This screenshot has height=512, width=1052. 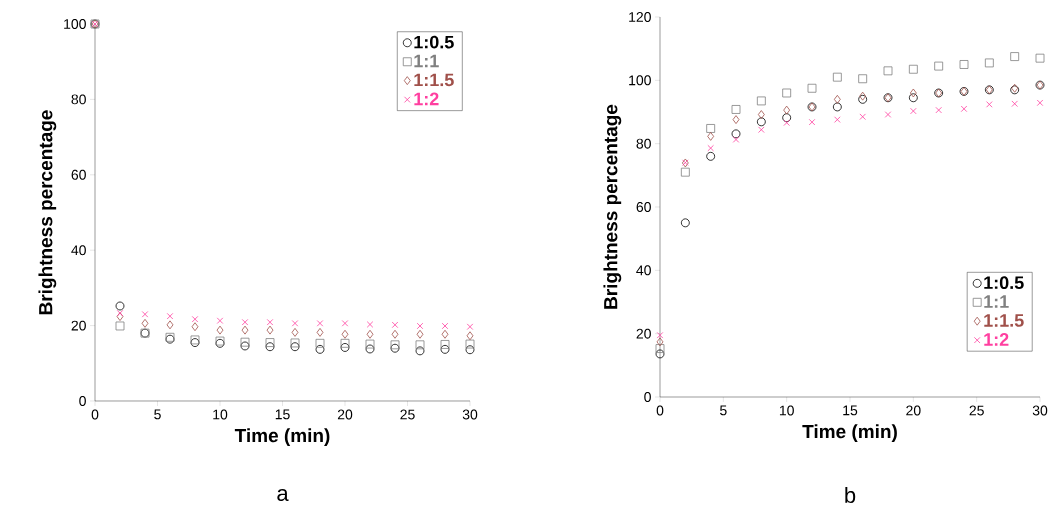 What do you see at coordinates (850, 495) in the screenshot?
I see `text: b` at bounding box center [850, 495].